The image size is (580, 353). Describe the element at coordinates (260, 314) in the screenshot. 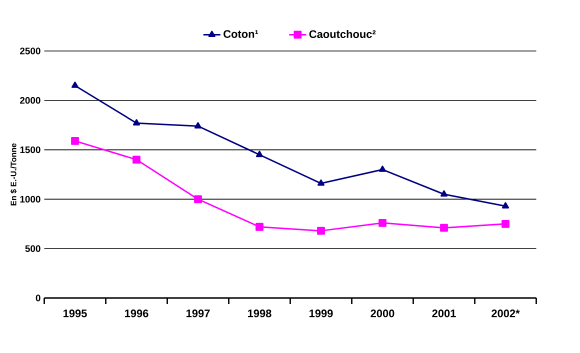

I see `x-tick-label: 1998` at that location.